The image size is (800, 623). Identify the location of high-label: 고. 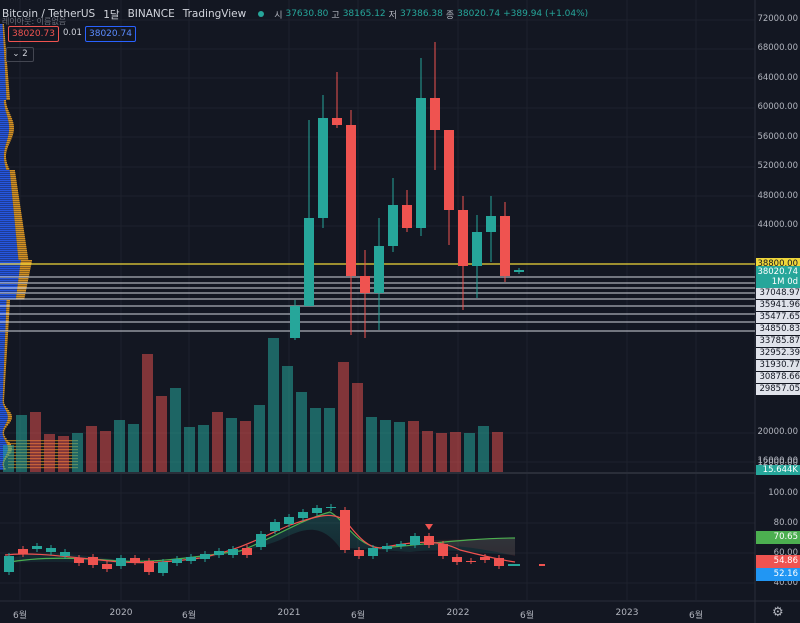
(335, 15).